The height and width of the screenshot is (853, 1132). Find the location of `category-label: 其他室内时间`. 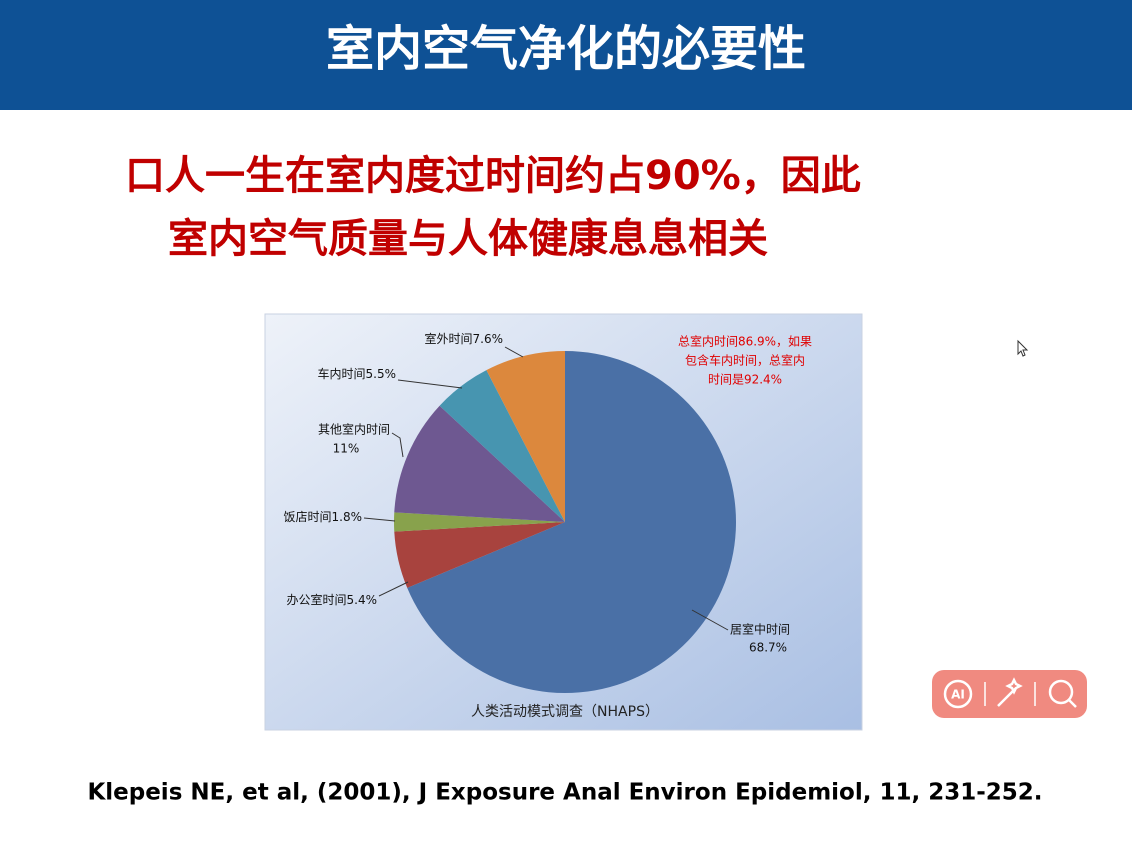

category-label: 其他室内时间 is located at coordinates (354, 429).